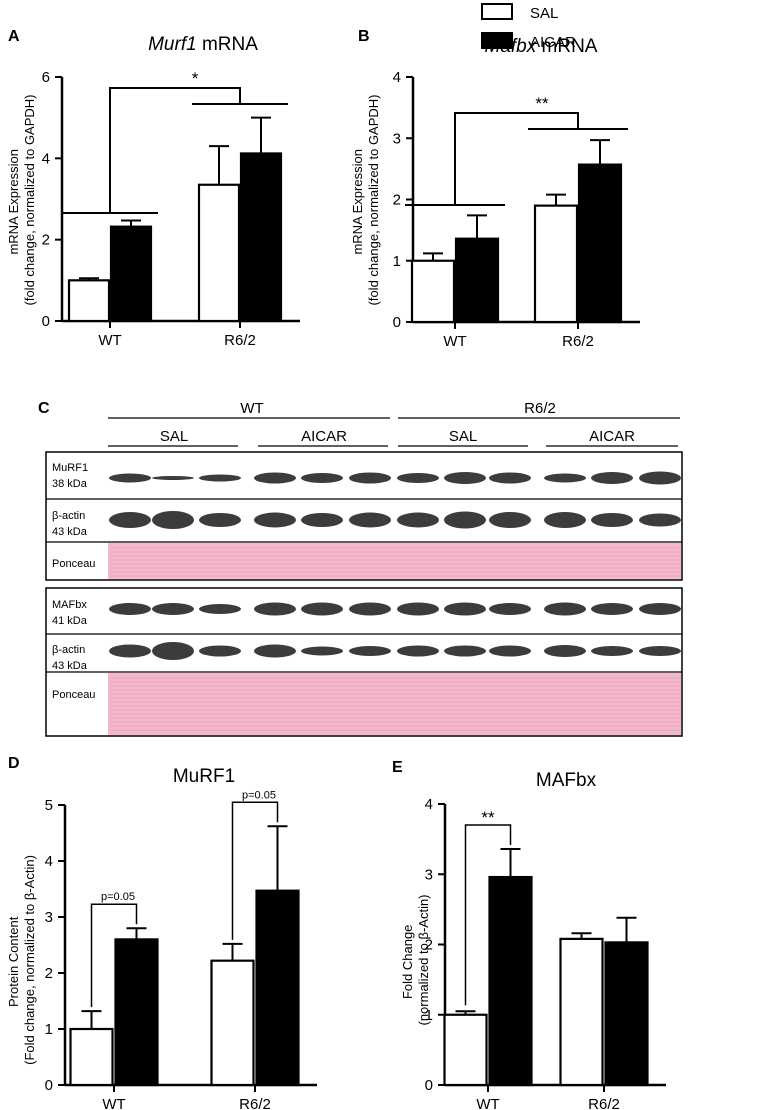 Image resolution: width=758 pixels, height=1110 pixels. Describe the element at coordinates (70, 484) in the screenshot. I see `blot-row-kda: 38 kDa` at that location.